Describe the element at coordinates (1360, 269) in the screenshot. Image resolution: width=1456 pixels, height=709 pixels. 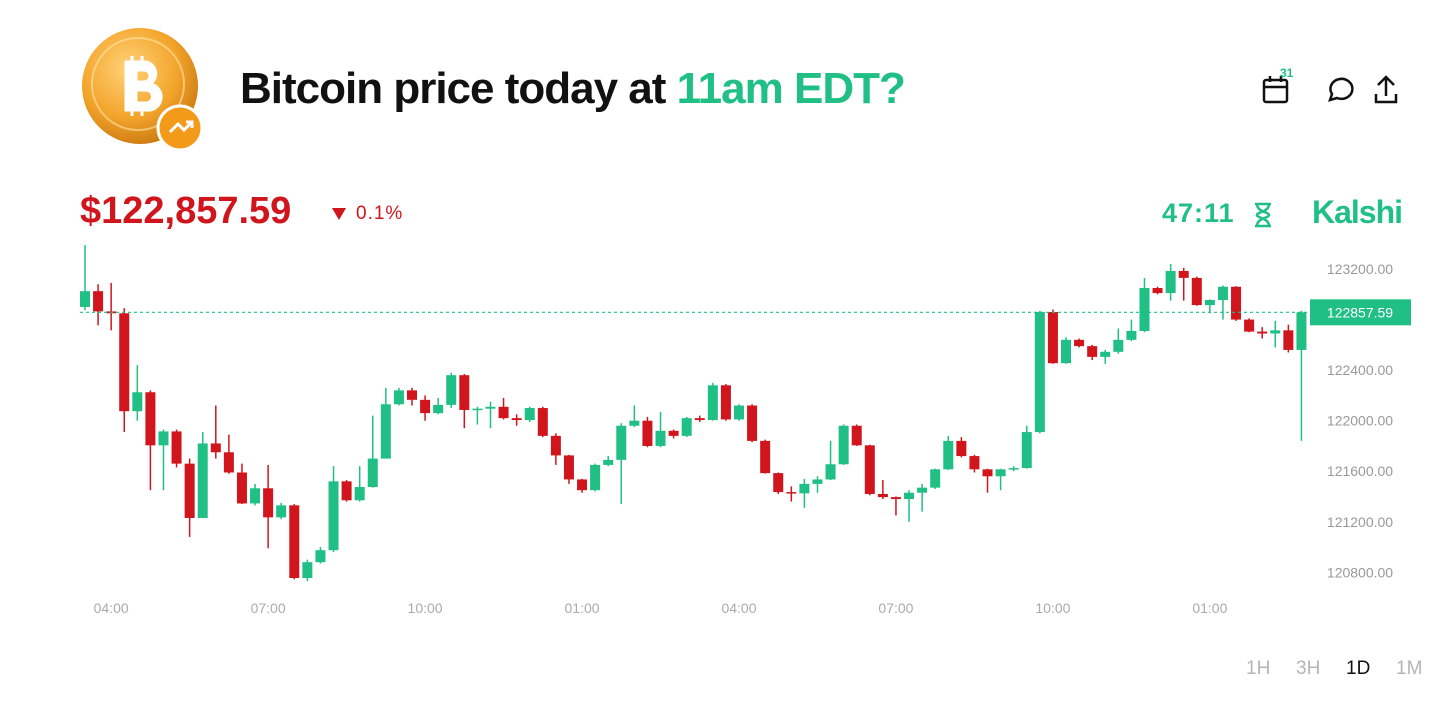
I see `y-tick-label: 123200.00` at that location.